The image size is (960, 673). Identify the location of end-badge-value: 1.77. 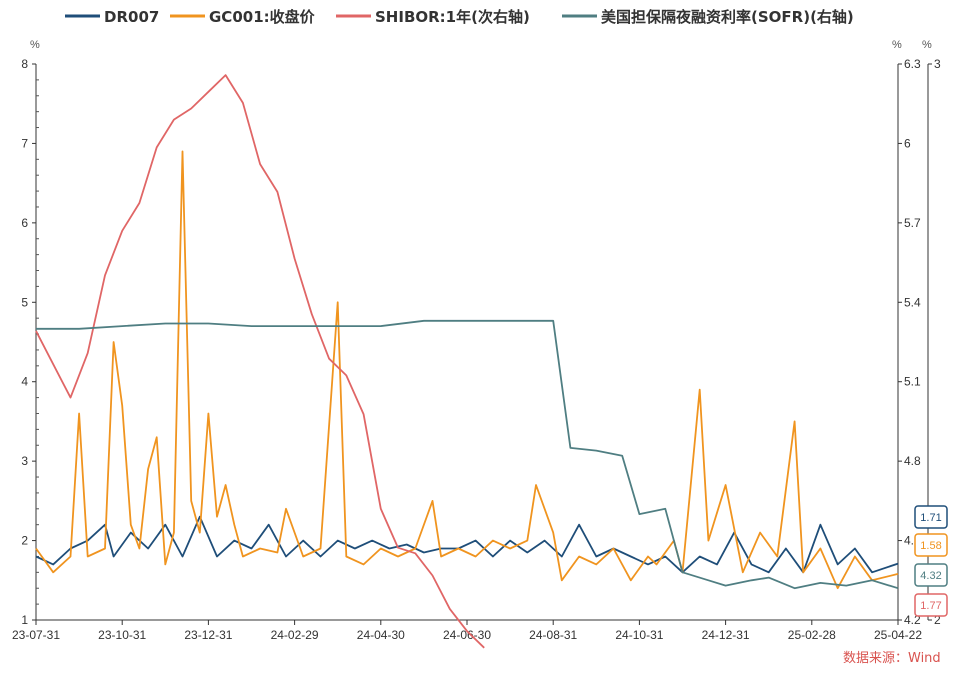
(930, 606).